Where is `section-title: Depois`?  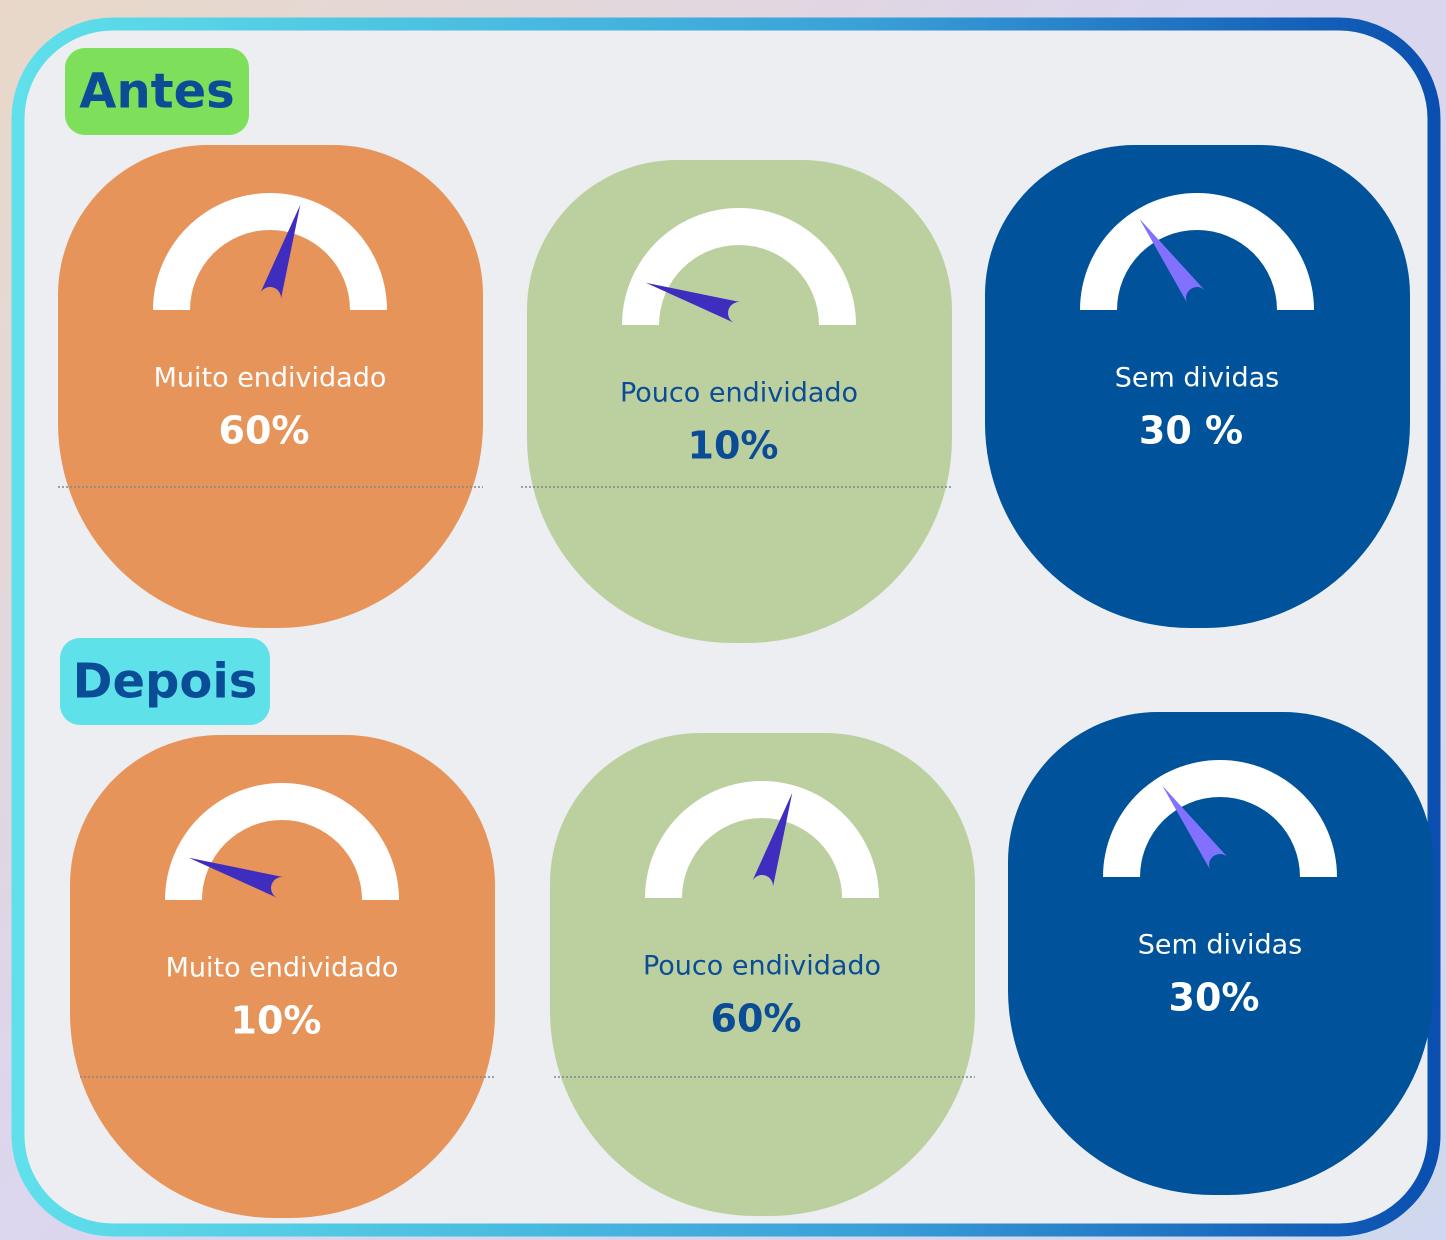 section-title: Depois is located at coordinates (165, 682).